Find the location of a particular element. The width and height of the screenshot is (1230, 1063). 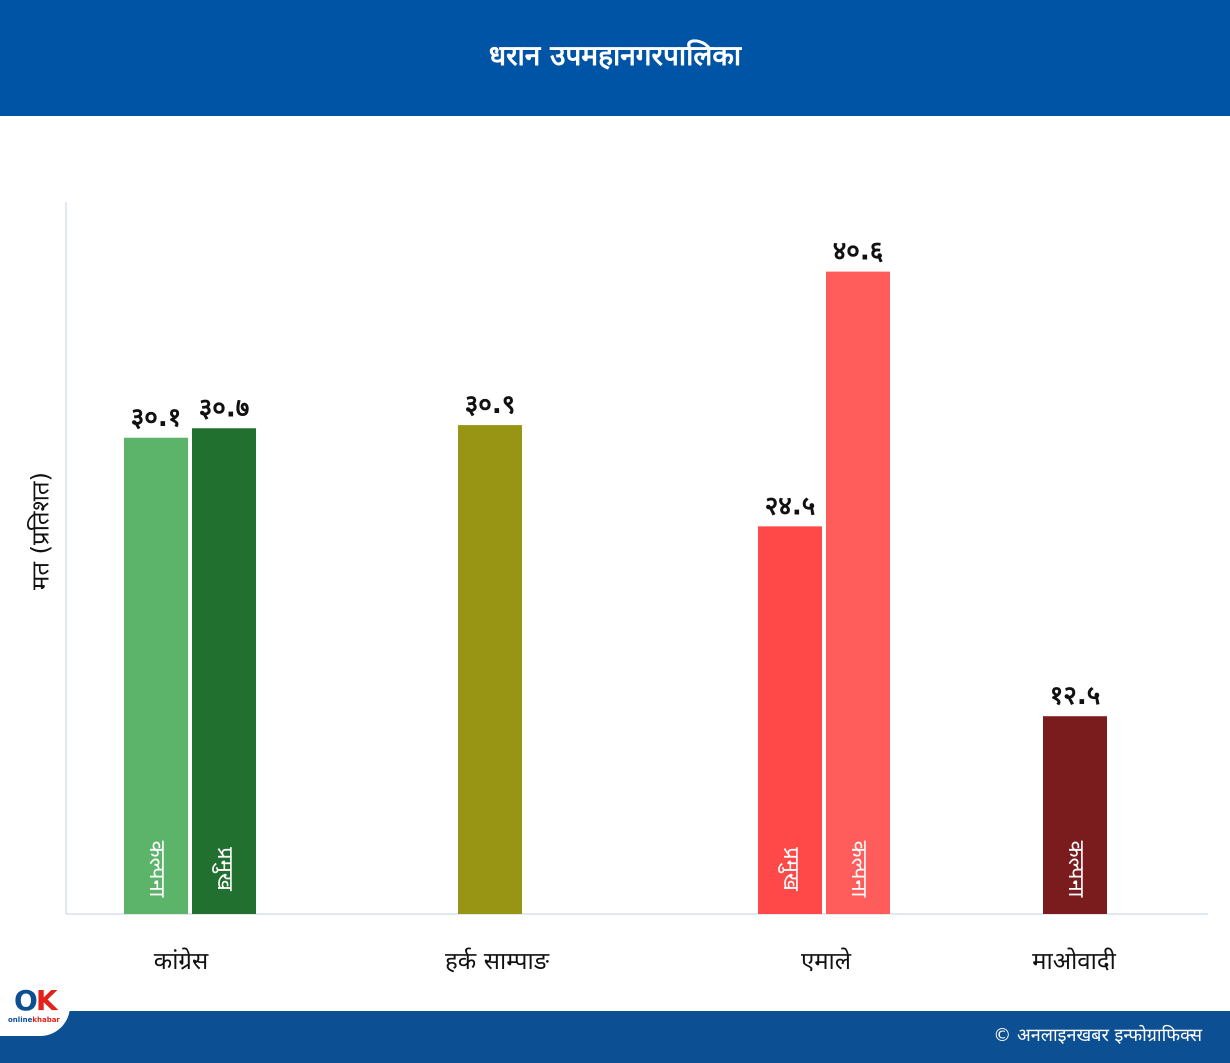

footer-bar: © अनलाइनखबर इन्फोग्राफिक्स is located at coordinates (615, 1037).